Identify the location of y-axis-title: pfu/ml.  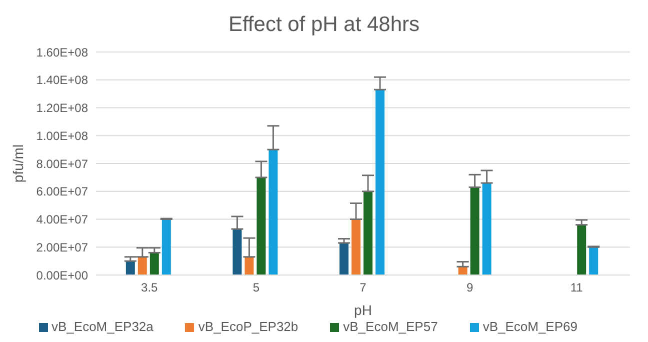
(18, 163).